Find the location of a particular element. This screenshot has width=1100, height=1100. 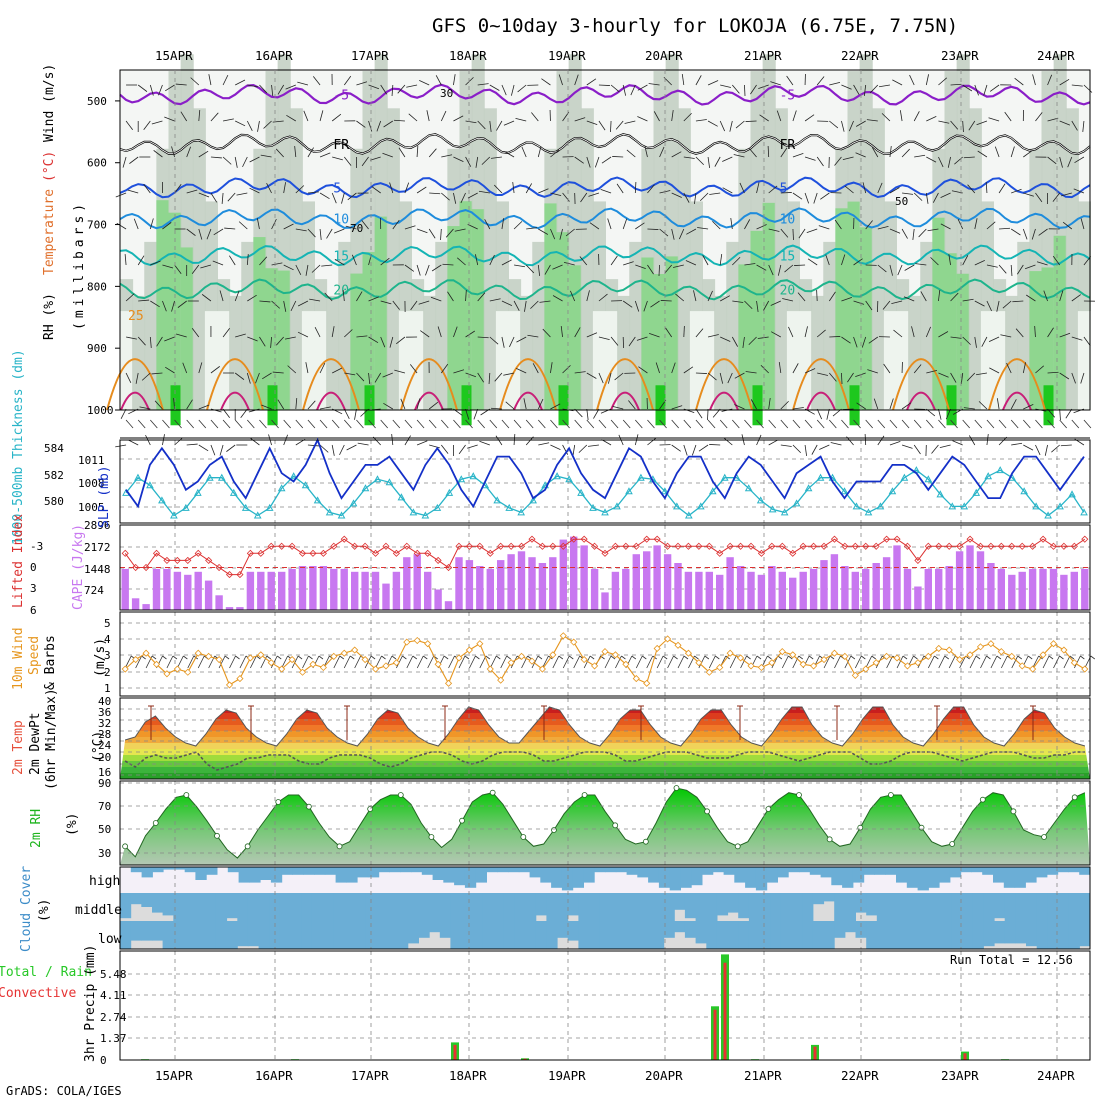

precip-total-label: Total / Rain is located at coordinates (46, 972).